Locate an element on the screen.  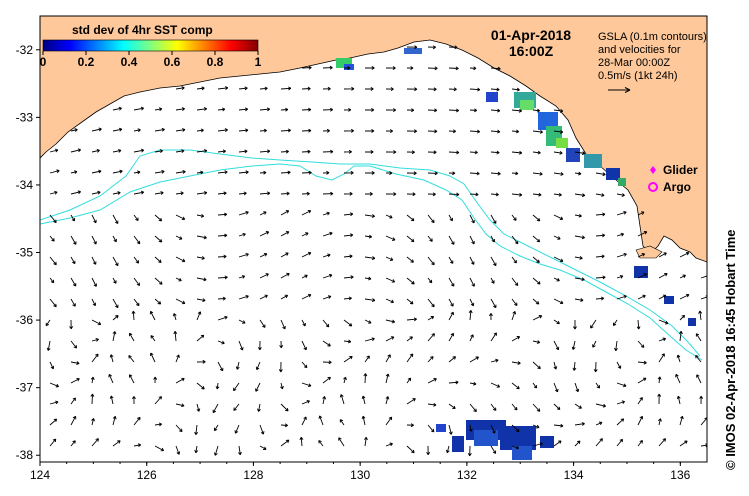
y-tick-label: -38 is located at coordinates (25, 455).